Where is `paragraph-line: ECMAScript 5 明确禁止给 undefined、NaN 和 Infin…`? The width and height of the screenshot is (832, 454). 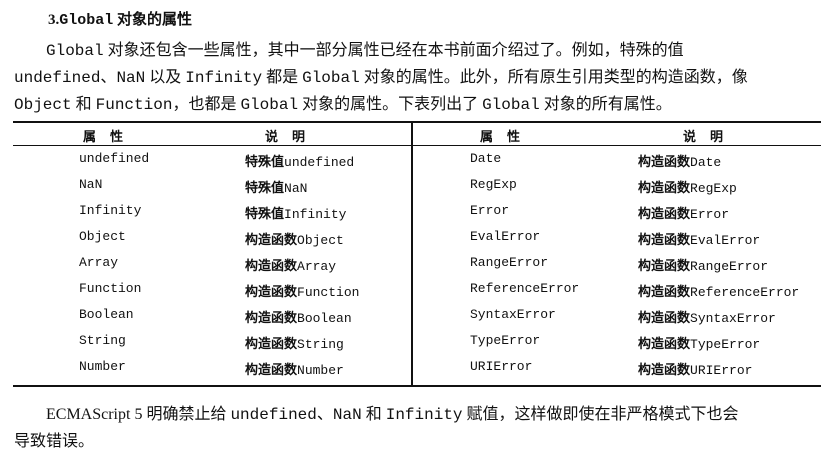 paragraph-line: ECMAScript 5 明确禁止给 undefined、NaN 和 Infin… is located at coordinates (392, 412).